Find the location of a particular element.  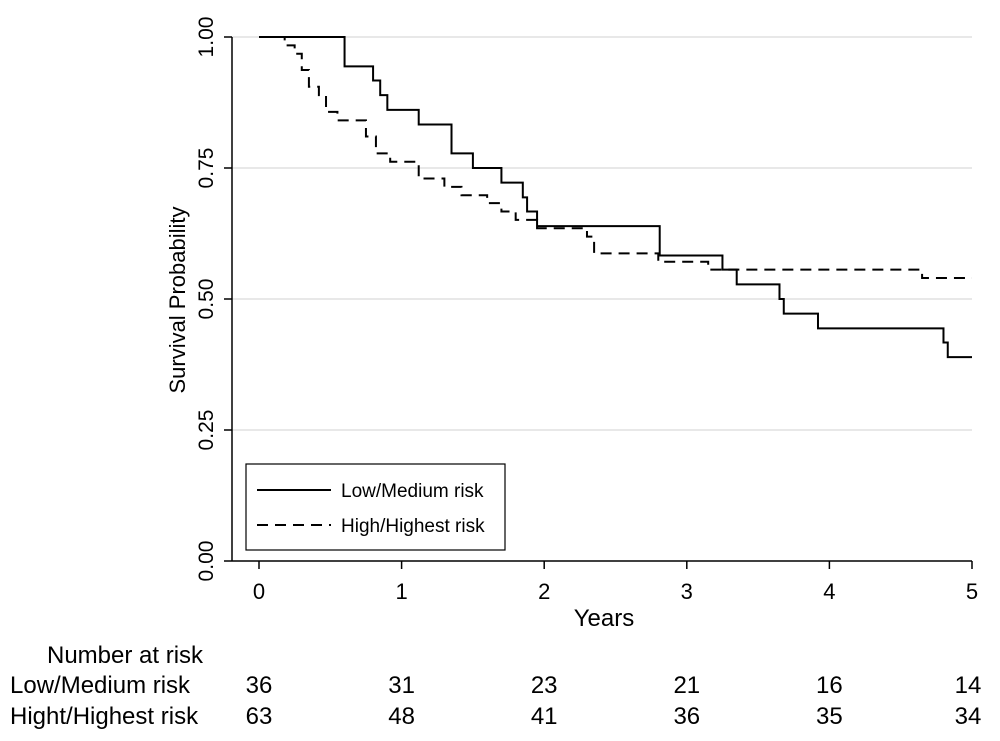

x-tick-label: 0 is located at coordinates (259, 591).